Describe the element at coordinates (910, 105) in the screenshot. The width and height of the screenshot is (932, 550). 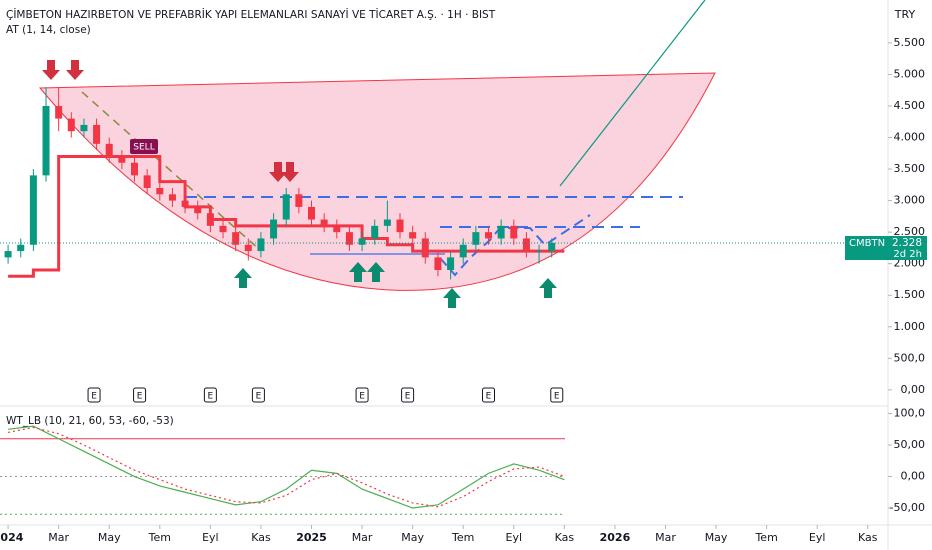
I see `y-tick-label: 4.500` at that location.